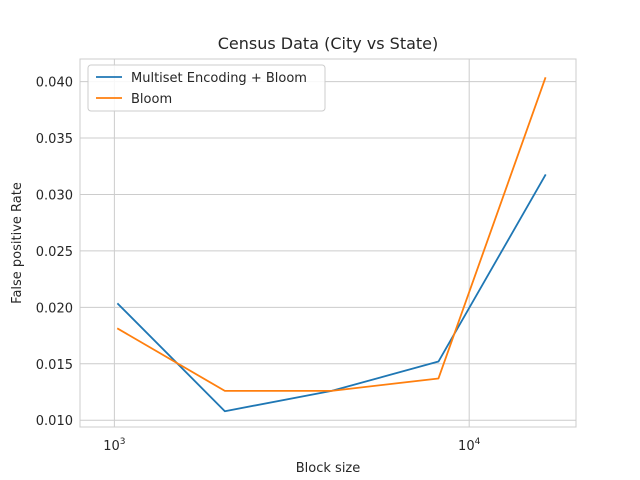 The height and width of the screenshot is (480, 640). I want to click on legend-box, so click(206, 88).